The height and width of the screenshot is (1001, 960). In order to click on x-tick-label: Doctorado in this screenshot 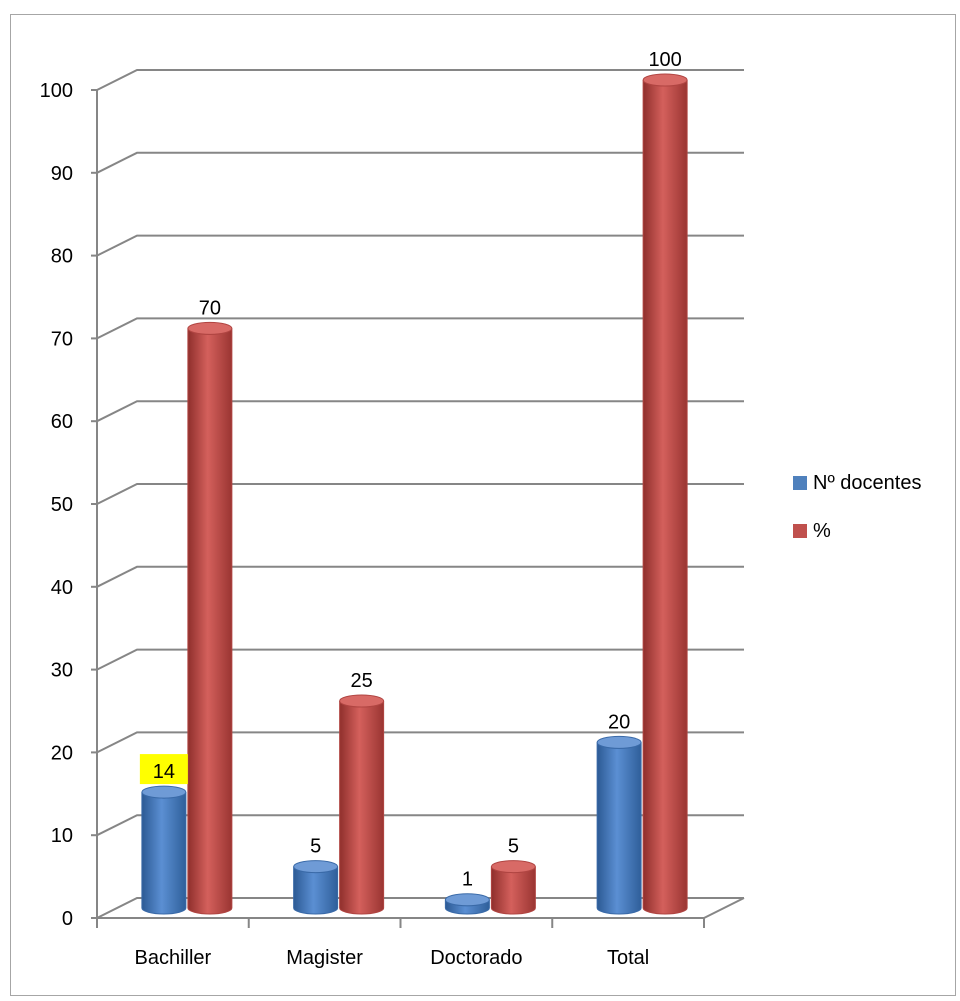, I will do `click(476, 958)`.